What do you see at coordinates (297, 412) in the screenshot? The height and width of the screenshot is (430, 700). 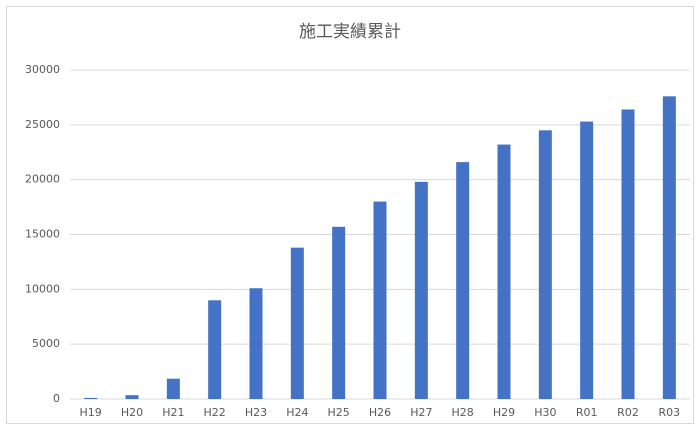 I see `x-tick-label: H24` at bounding box center [297, 412].